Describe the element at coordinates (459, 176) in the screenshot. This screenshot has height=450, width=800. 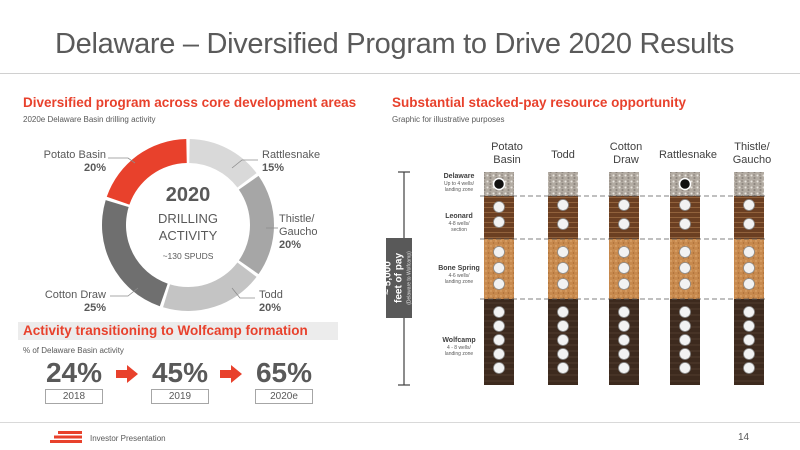
I see `zone-name: Delaware` at that location.